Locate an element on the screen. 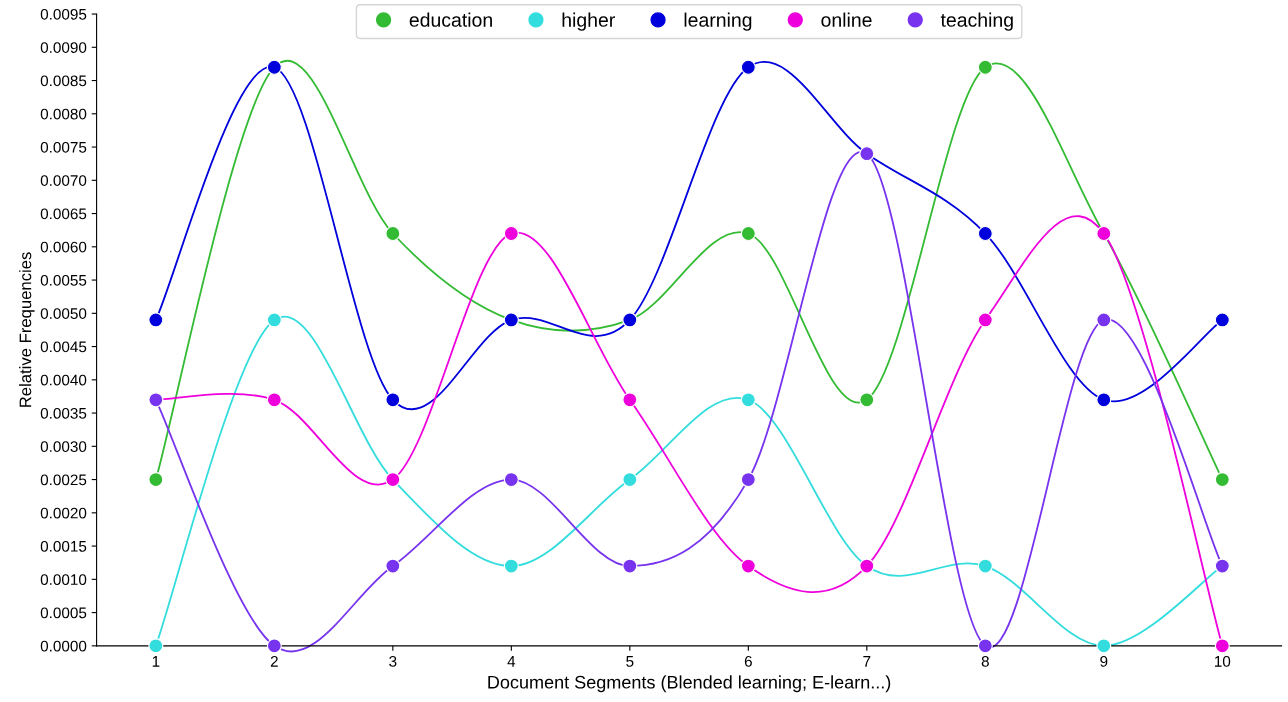 This screenshot has height=702, width=1288. legend-label: education is located at coordinates (450, 19).